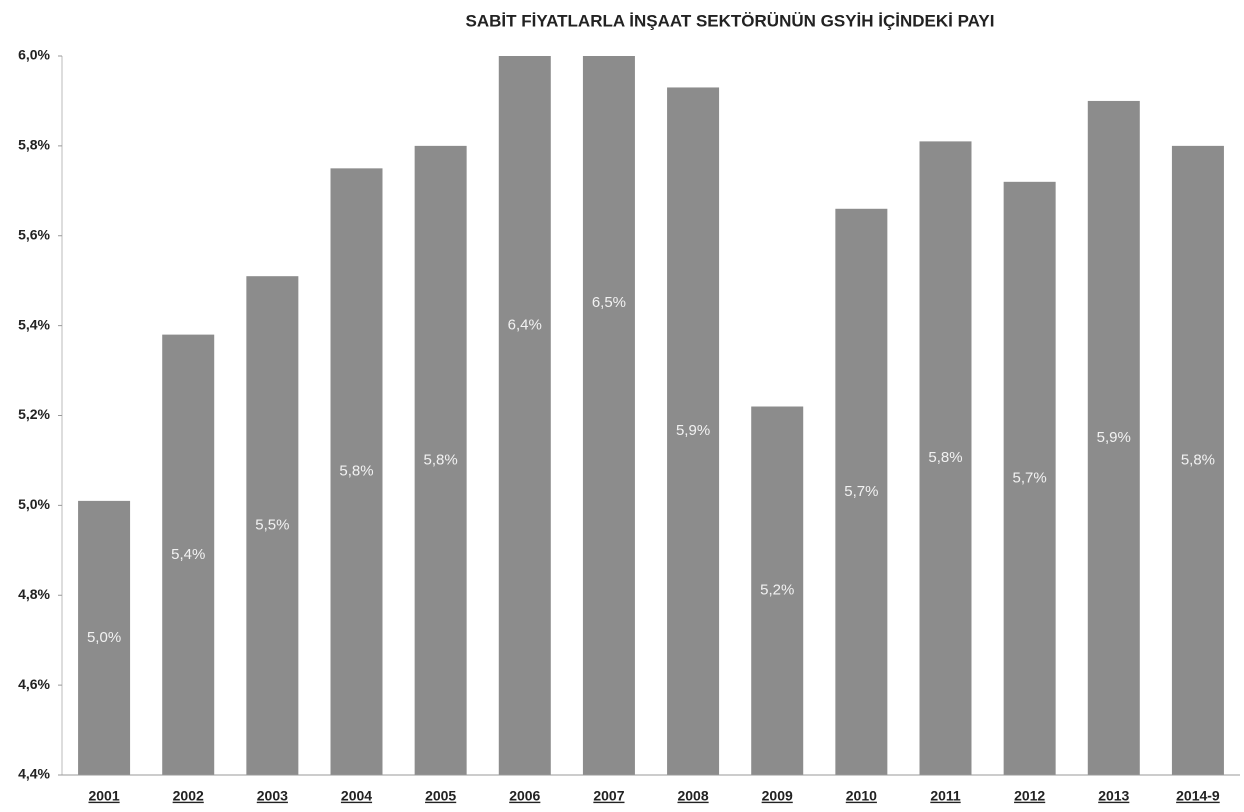  What do you see at coordinates (34, 234) in the screenshot?
I see `y-tick-label: 5,6%` at bounding box center [34, 234].